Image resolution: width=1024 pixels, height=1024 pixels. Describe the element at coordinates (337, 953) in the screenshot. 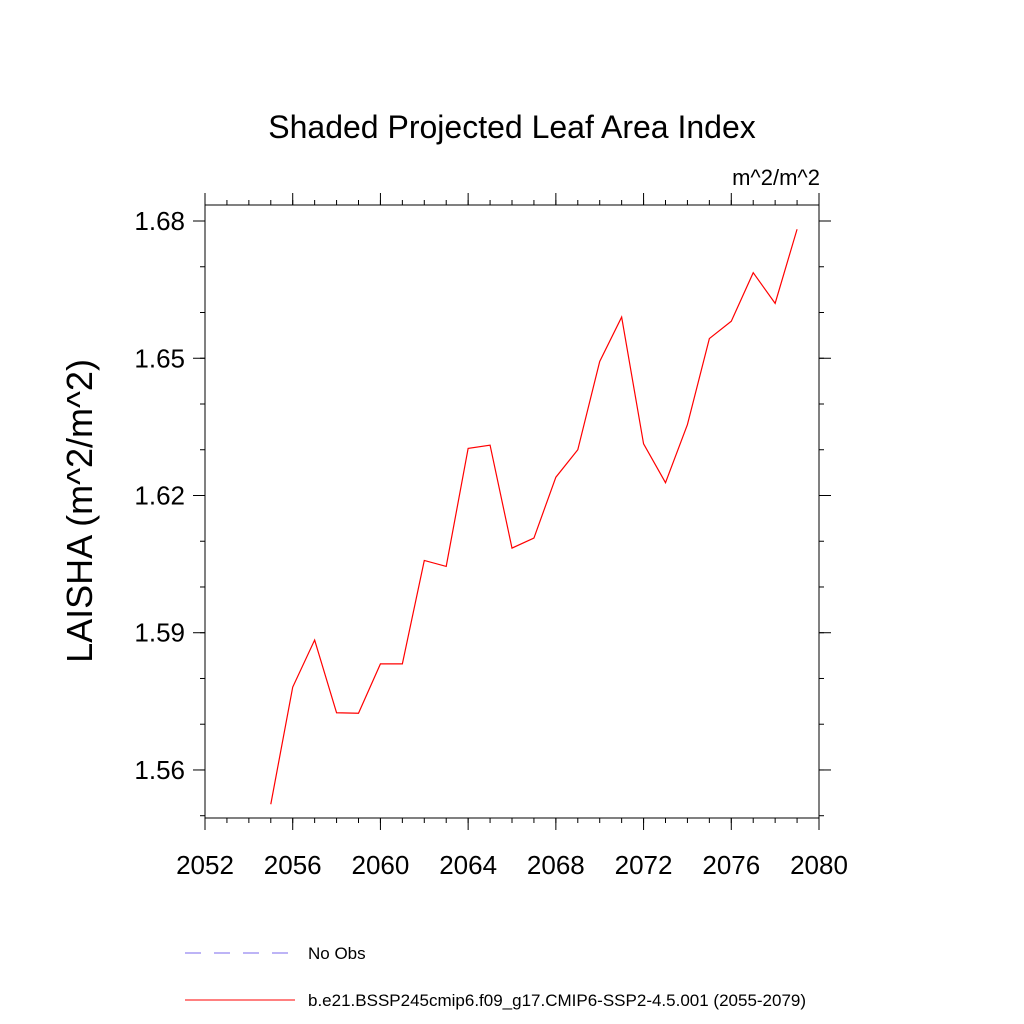

I see `legend-label: No Obs` at that location.